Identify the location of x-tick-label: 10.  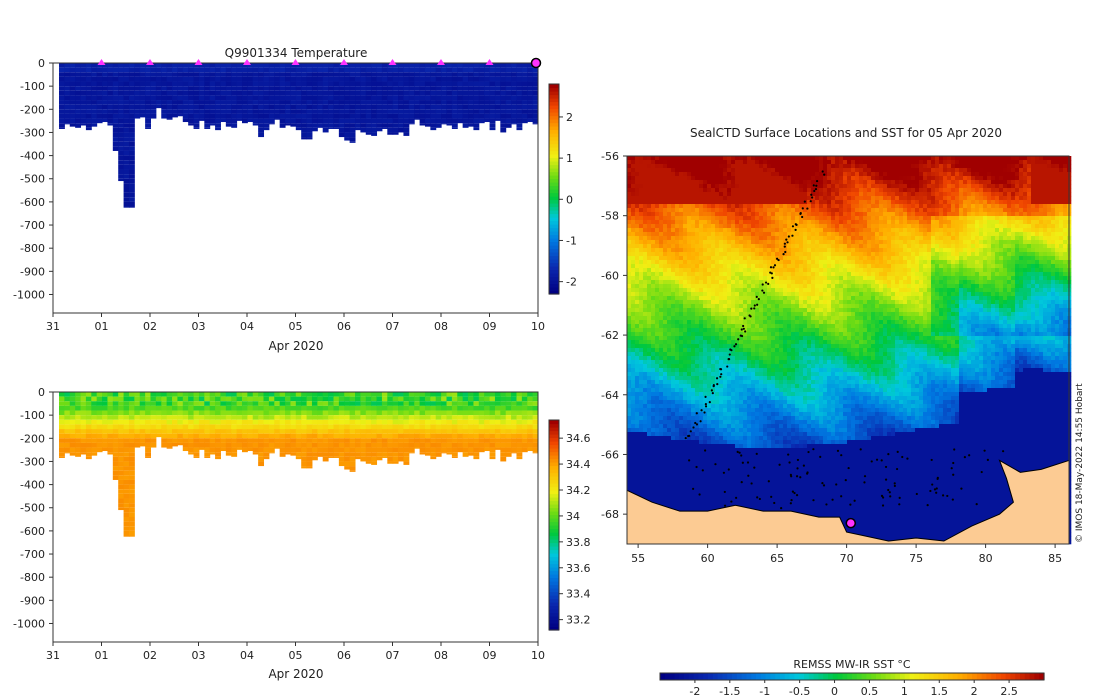
(538, 326).